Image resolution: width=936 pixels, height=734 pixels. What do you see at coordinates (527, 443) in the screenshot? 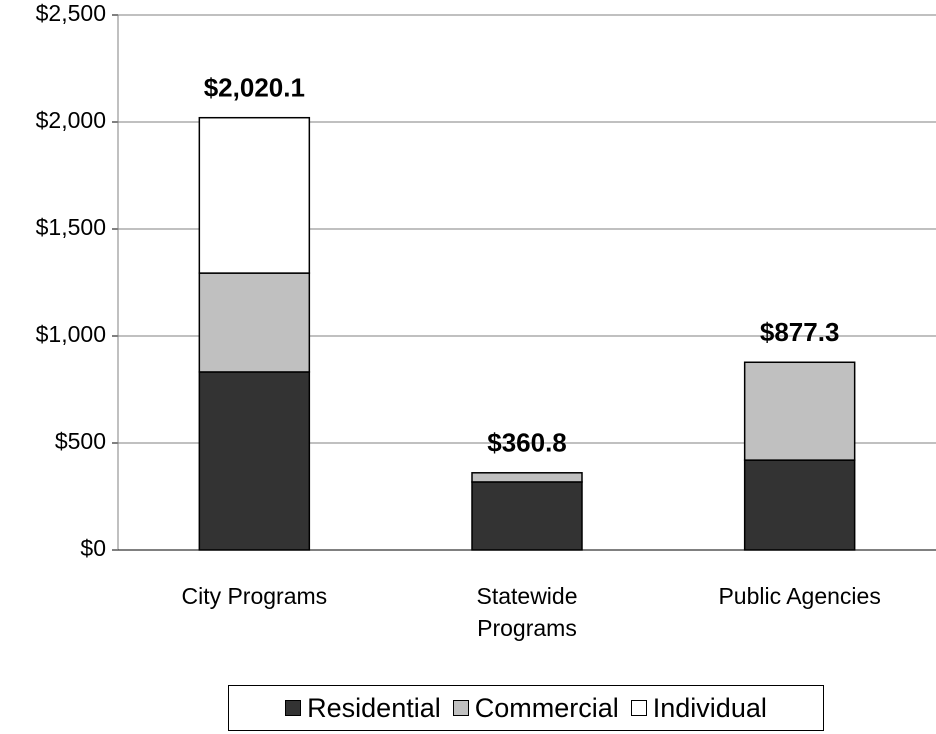
I see `total-label: $360.8` at bounding box center [527, 443].